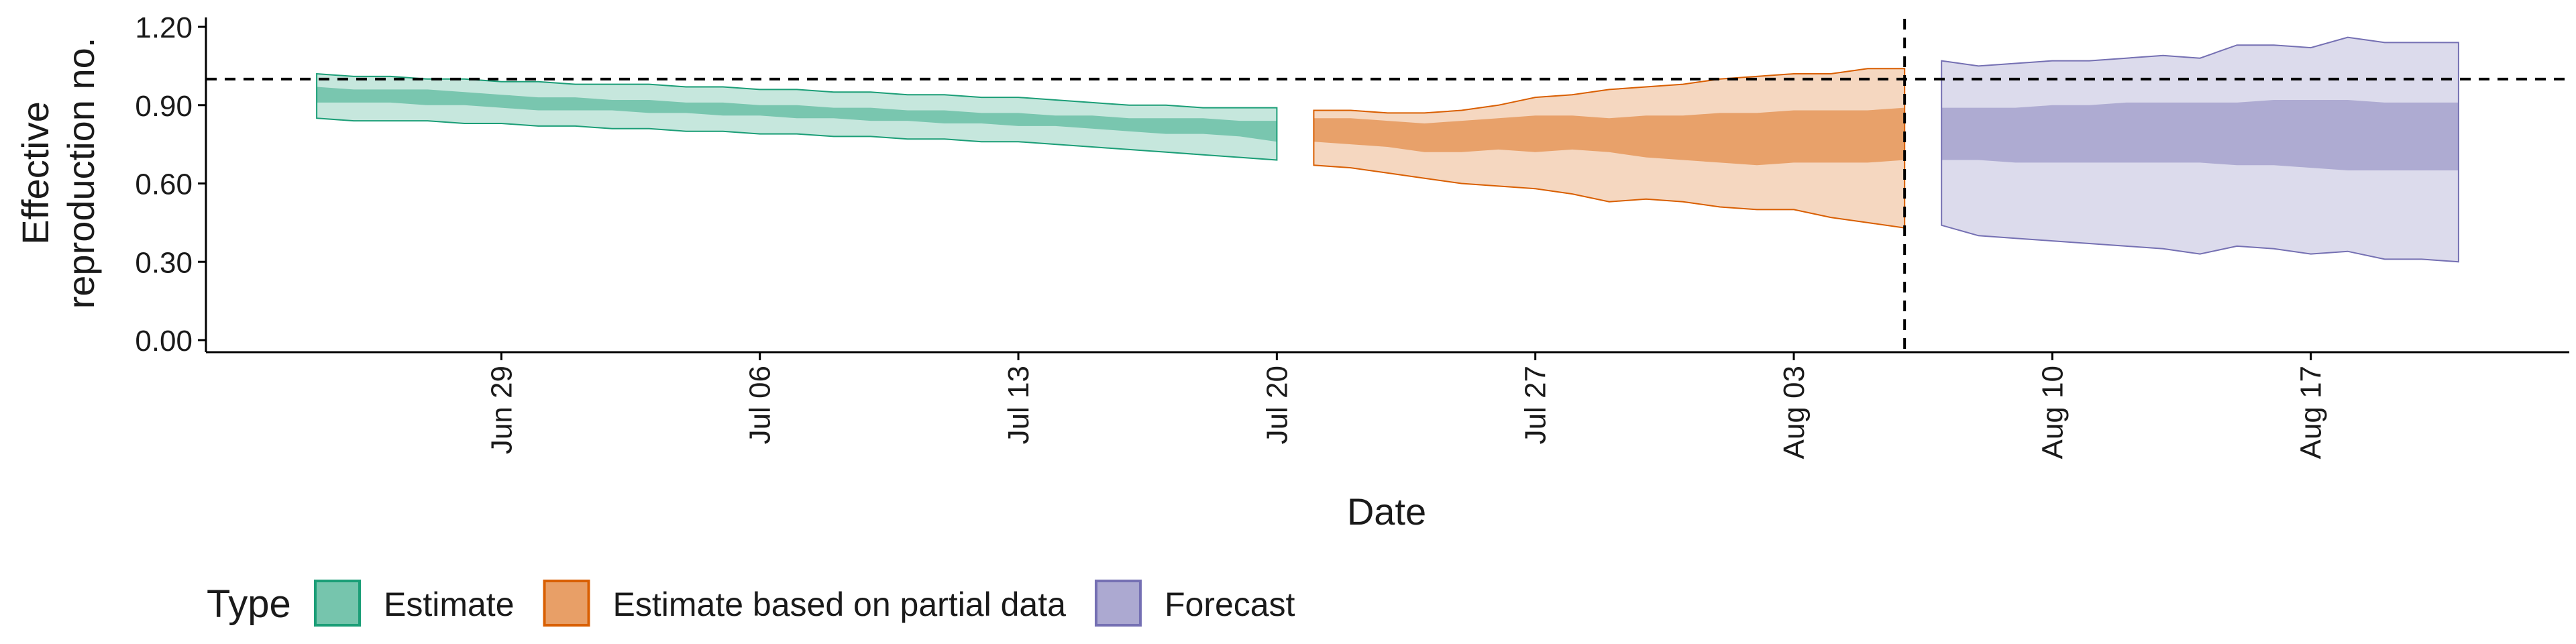 Image resolution: width=2576 pixels, height=644 pixels. I want to click on legend-label-forecast: Forecast, so click(1230, 604).